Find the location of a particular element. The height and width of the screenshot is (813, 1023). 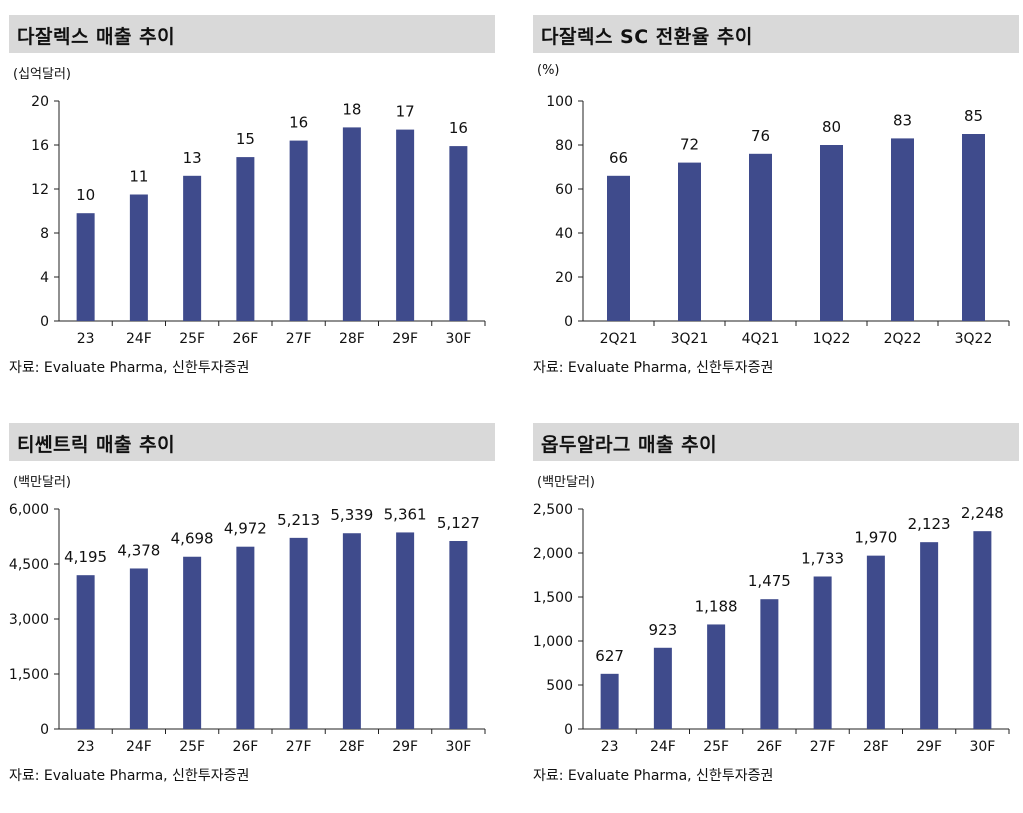

chart-title: 다잘렉스 SC 전환율 추이 is located at coordinates (647, 37).